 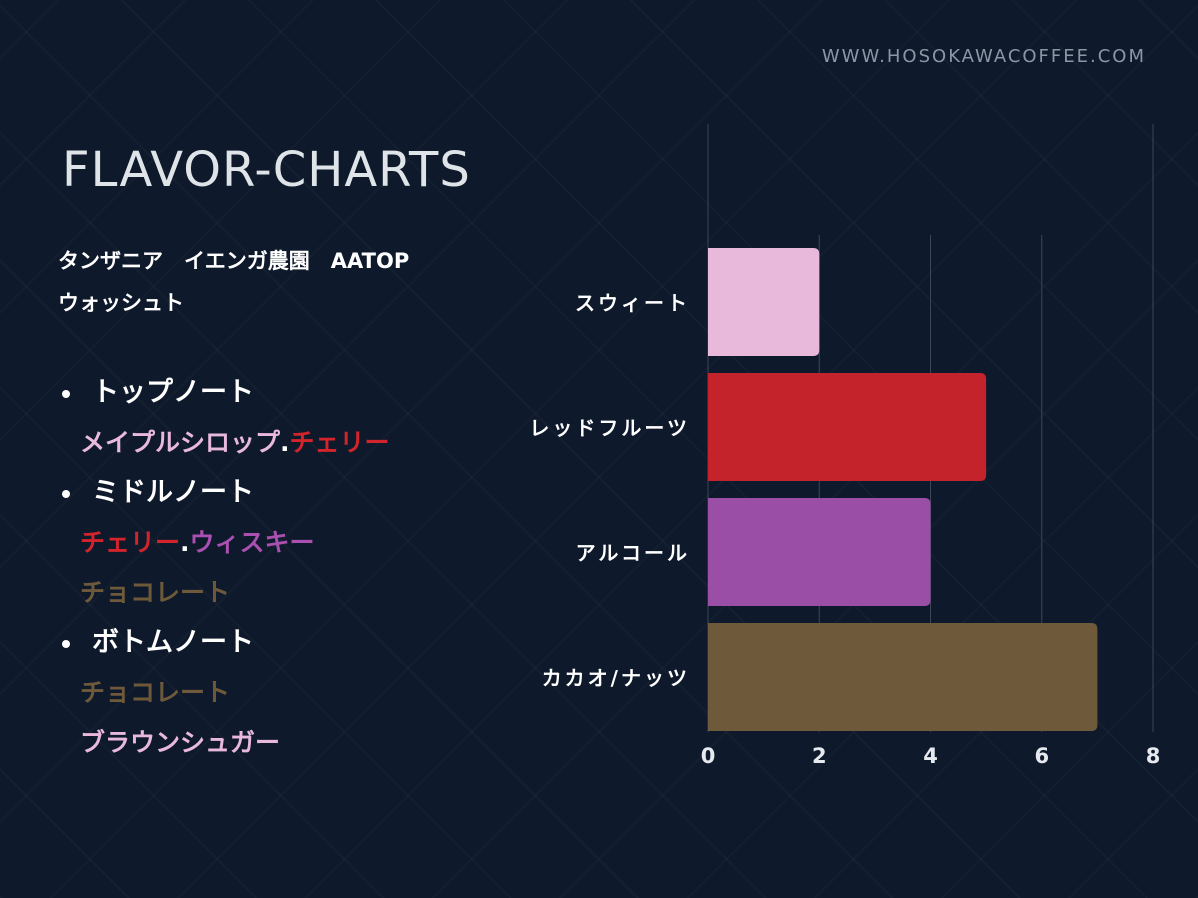 What do you see at coordinates (1041, 756) in the screenshot?
I see `x-tick-label: 6` at bounding box center [1041, 756].